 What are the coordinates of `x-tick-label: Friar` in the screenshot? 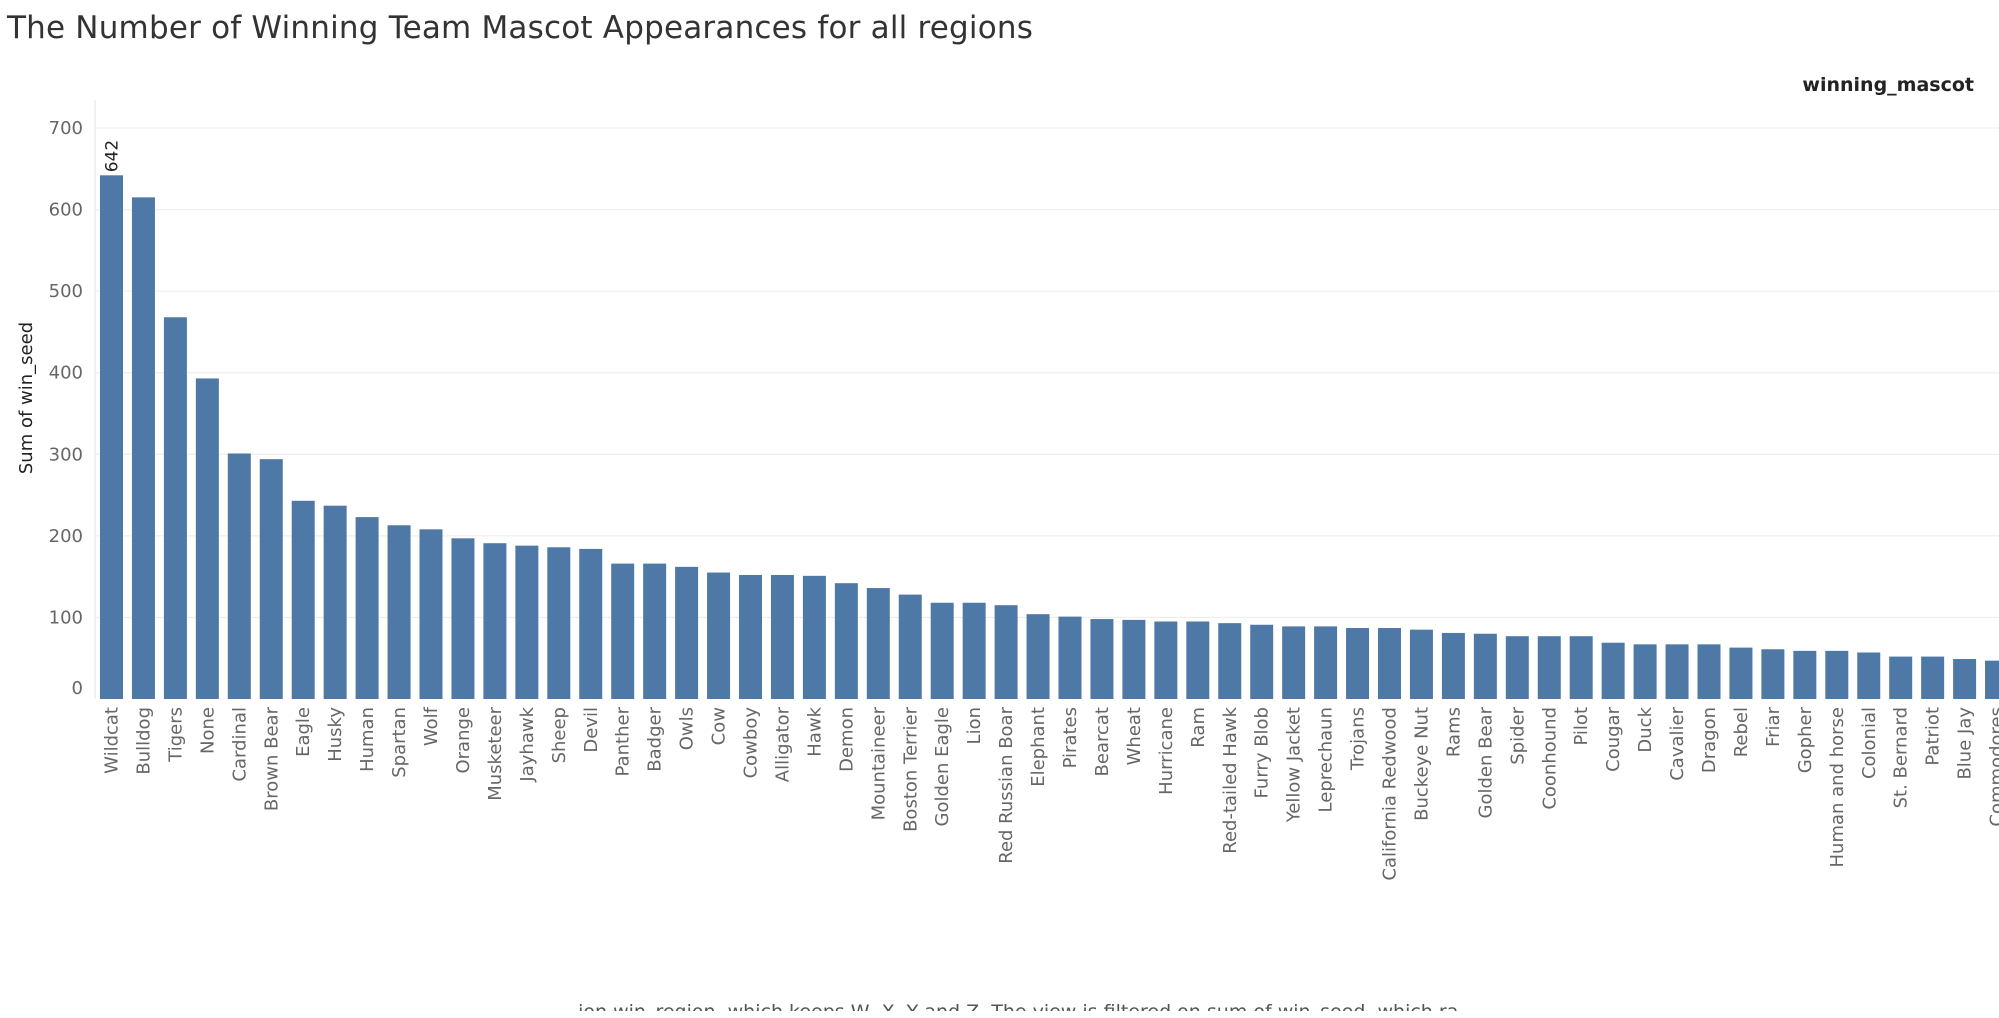 It's located at (1773, 726).